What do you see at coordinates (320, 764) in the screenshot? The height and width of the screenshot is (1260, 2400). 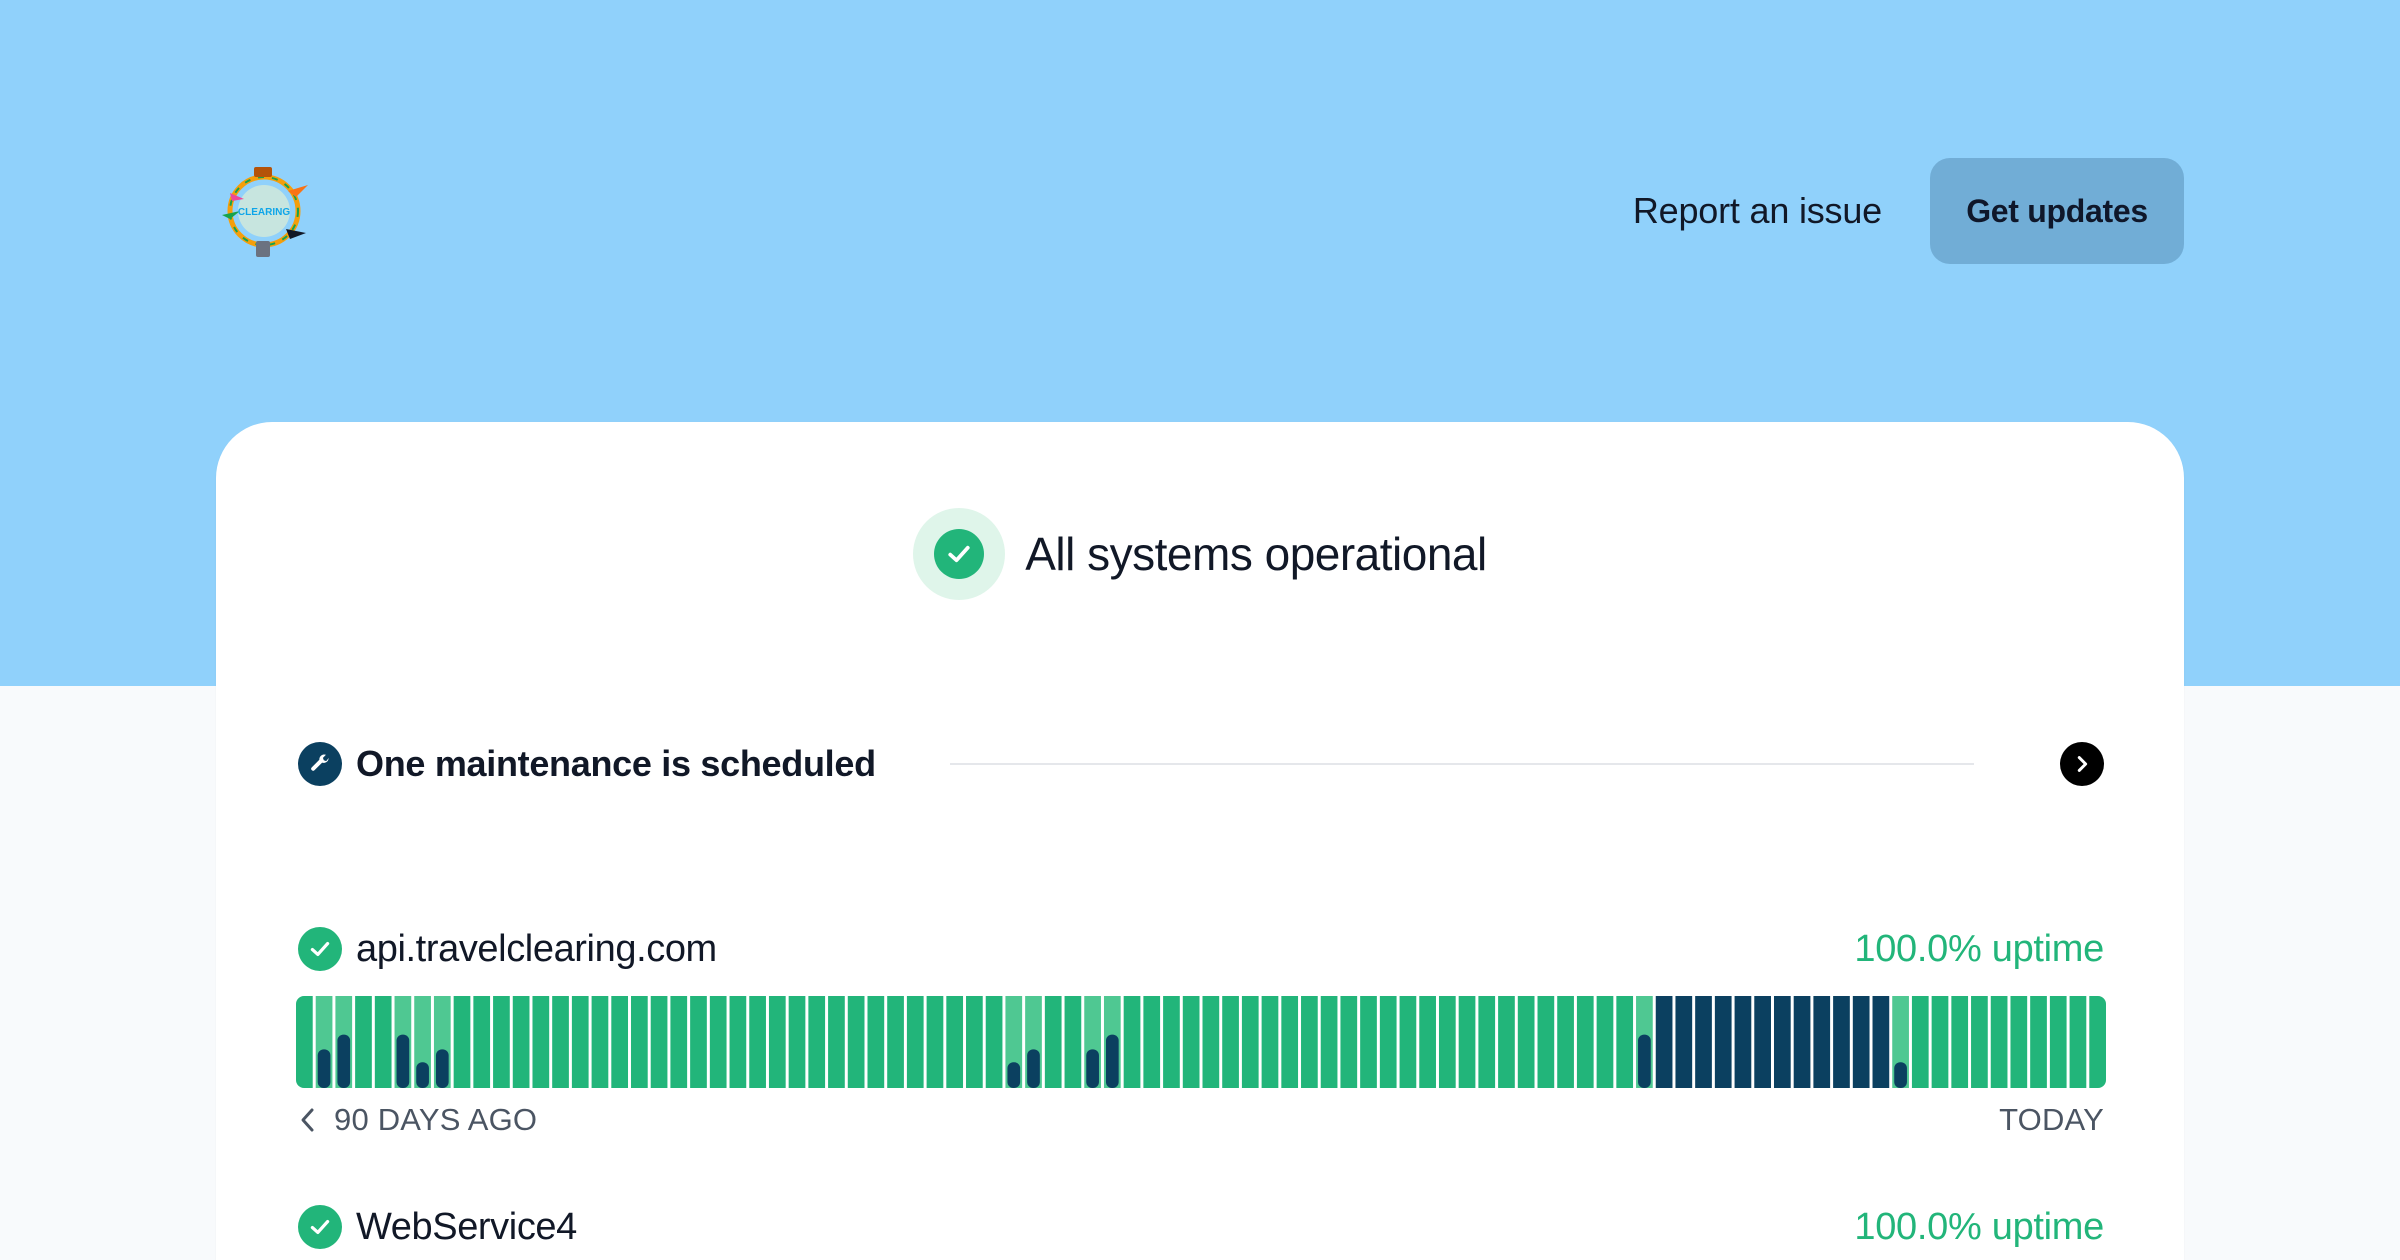 I see `wrench-icon` at bounding box center [320, 764].